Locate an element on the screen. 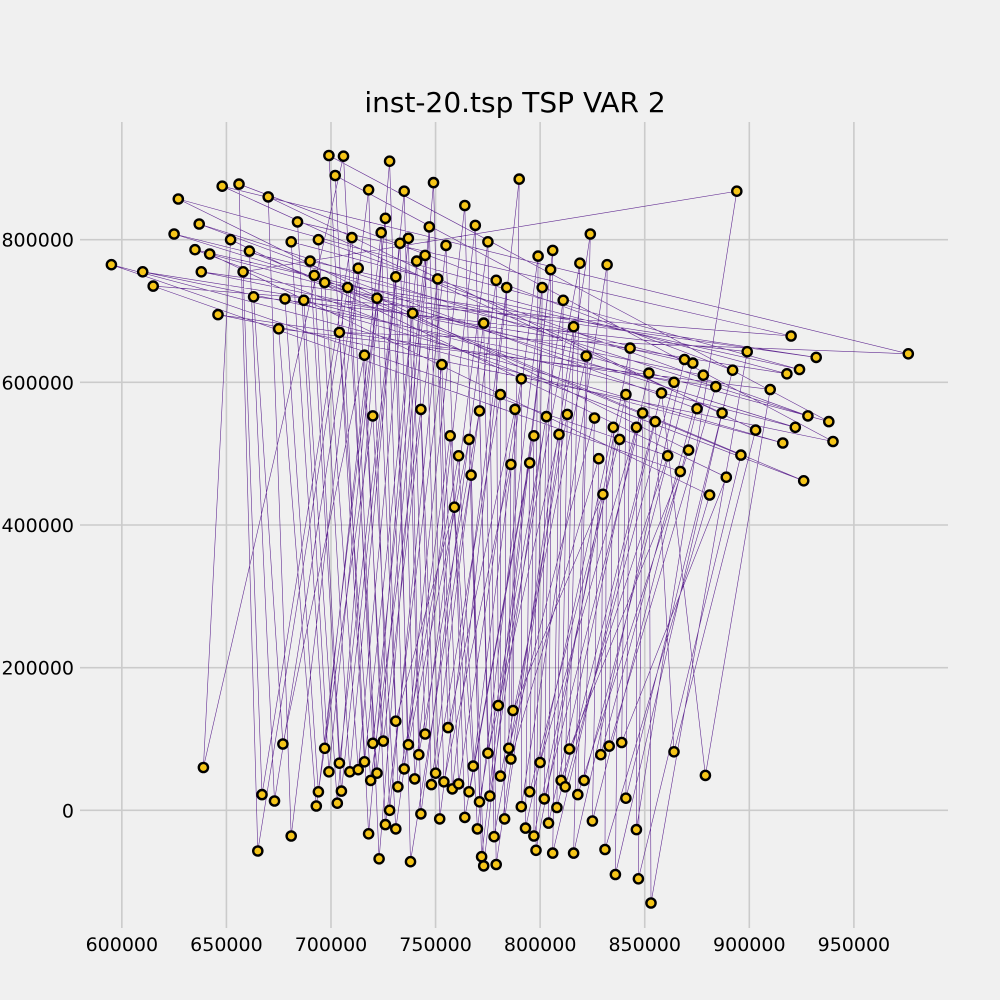  y-tick-label: 600000 is located at coordinates (37, 383).